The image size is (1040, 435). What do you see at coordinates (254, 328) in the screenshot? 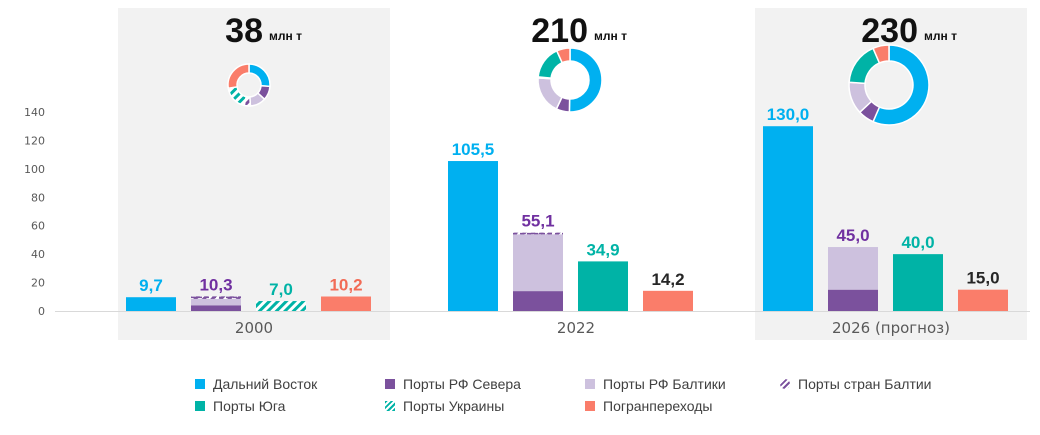
I see `group-label: 2000` at bounding box center [254, 328].